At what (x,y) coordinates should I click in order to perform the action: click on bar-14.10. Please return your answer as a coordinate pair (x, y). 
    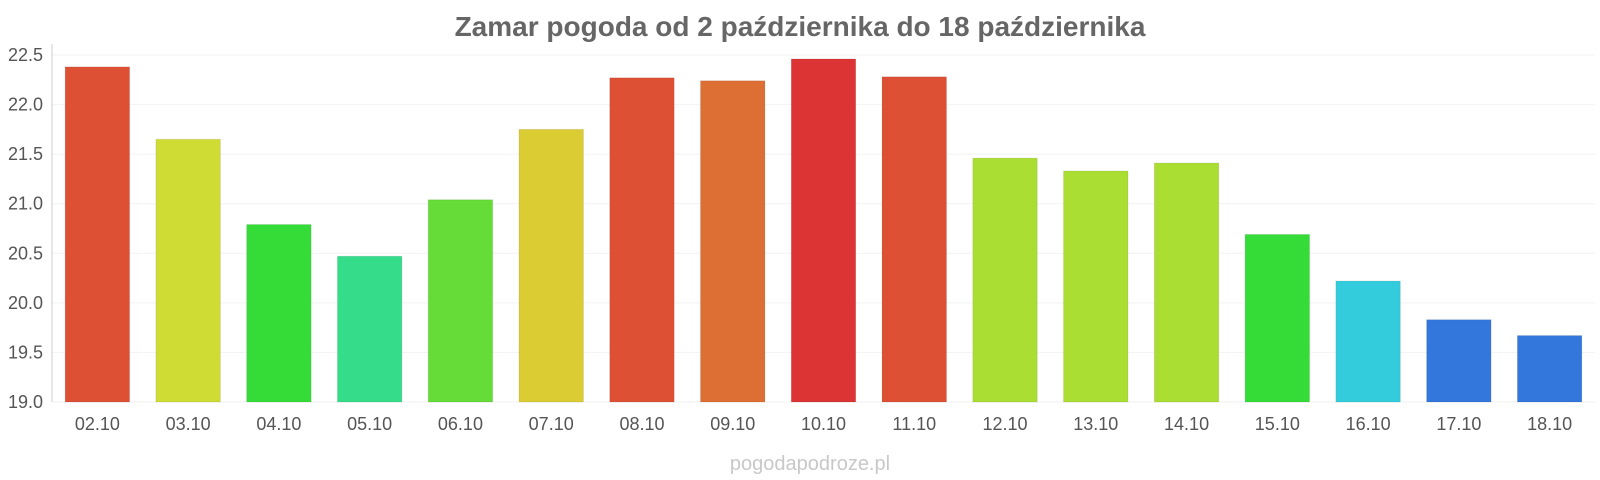
    Looking at the image, I should click on (1186, 282).